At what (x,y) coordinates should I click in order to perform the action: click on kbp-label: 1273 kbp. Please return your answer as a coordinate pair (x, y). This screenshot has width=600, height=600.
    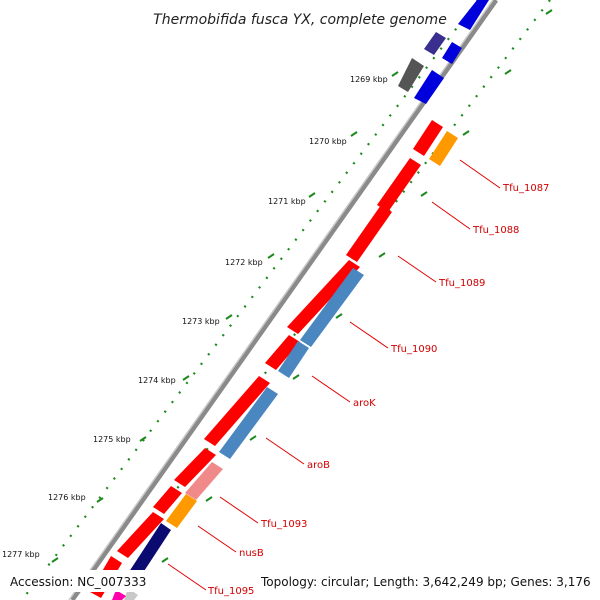
    Looking at the image, I should click on (201, 321).